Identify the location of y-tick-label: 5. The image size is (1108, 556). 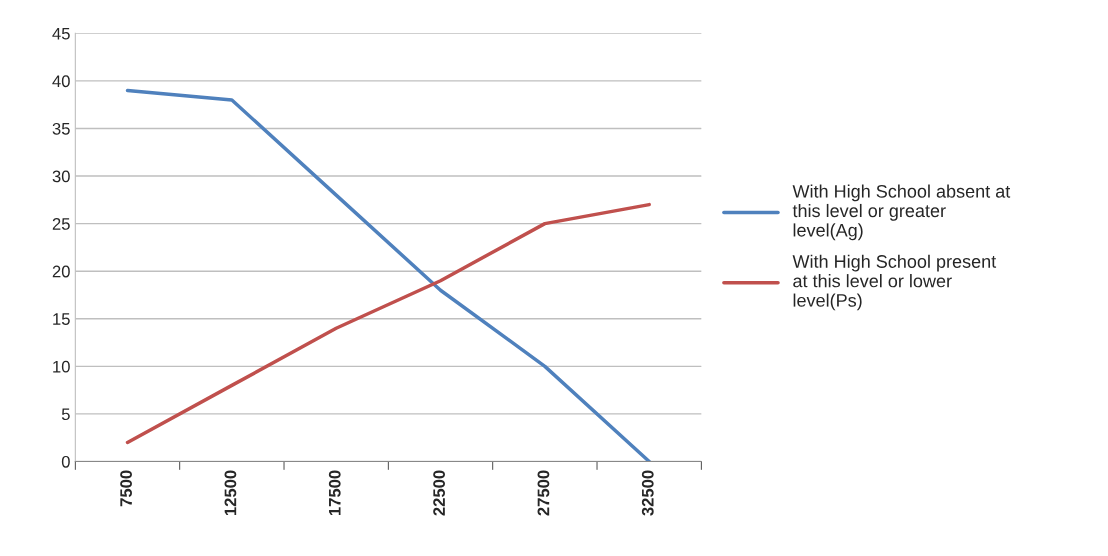
(65, 414).